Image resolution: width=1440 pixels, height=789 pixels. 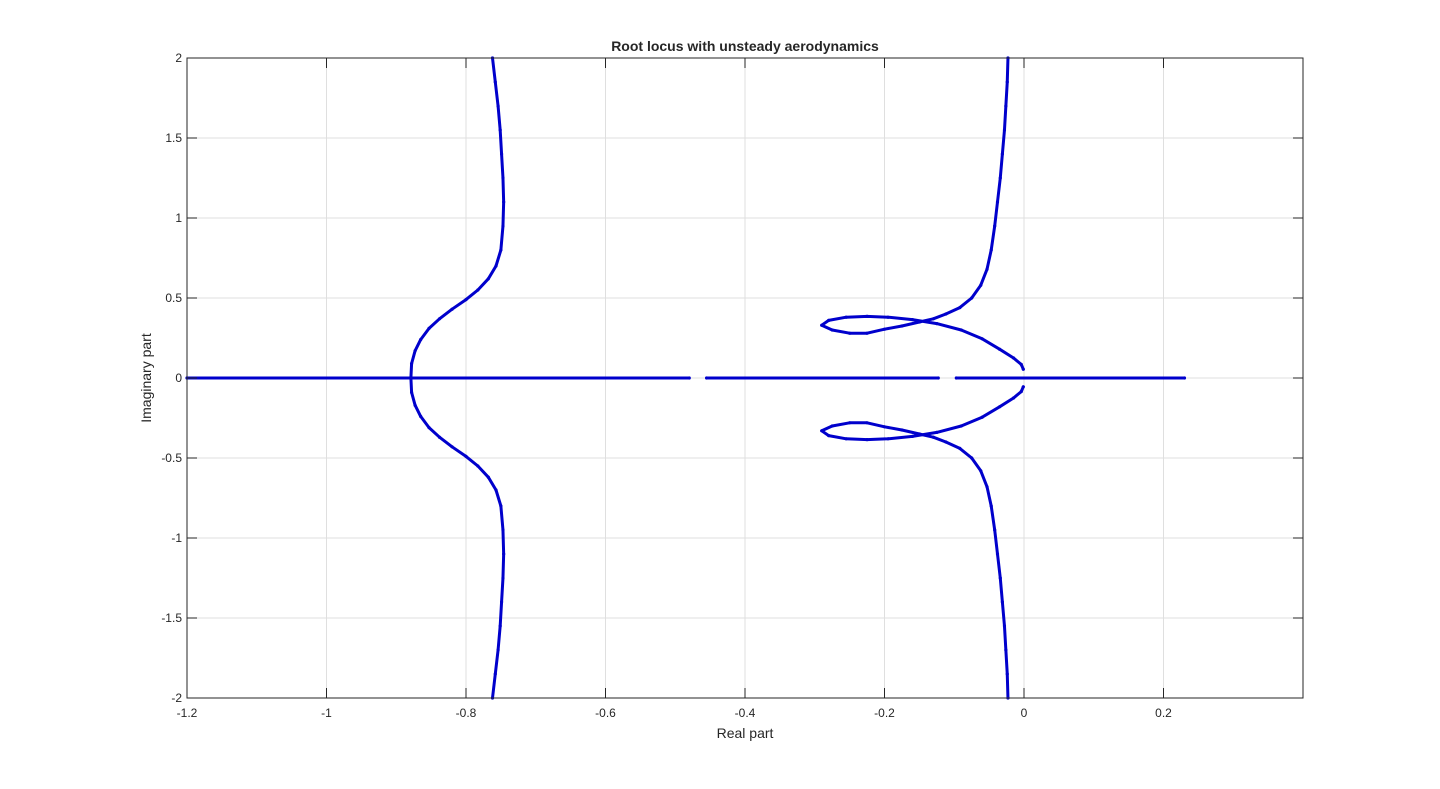 I want to click on y-tick-label: 1.5, so click(x=173, y=138).